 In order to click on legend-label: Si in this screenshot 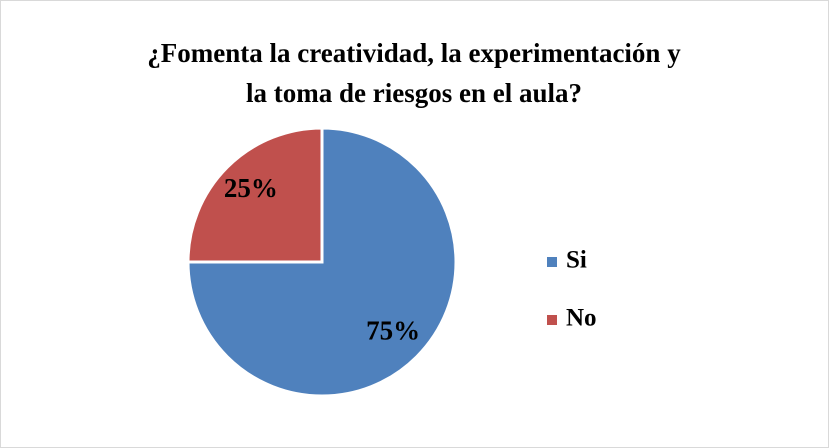, I will do `click(576, 260)`.